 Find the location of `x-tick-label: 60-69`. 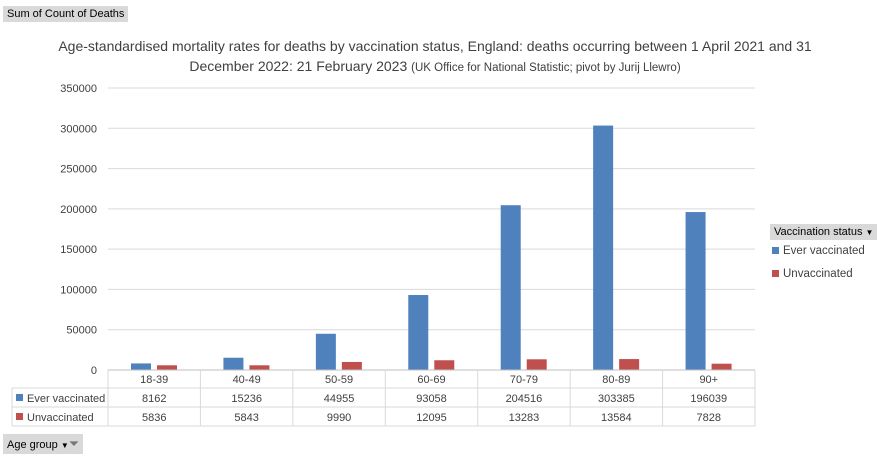

x-tick-label: 60-69 is located at coordinates (431, 380).